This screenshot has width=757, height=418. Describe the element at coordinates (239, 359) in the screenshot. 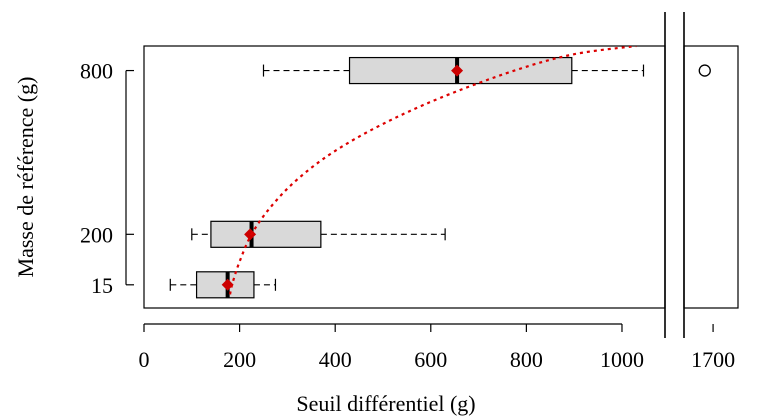

I see `x-tick-label: 200` at that location.